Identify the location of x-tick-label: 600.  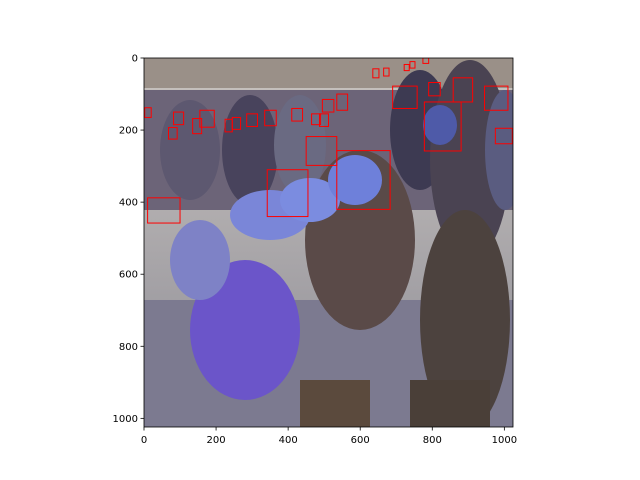
(360, 440).